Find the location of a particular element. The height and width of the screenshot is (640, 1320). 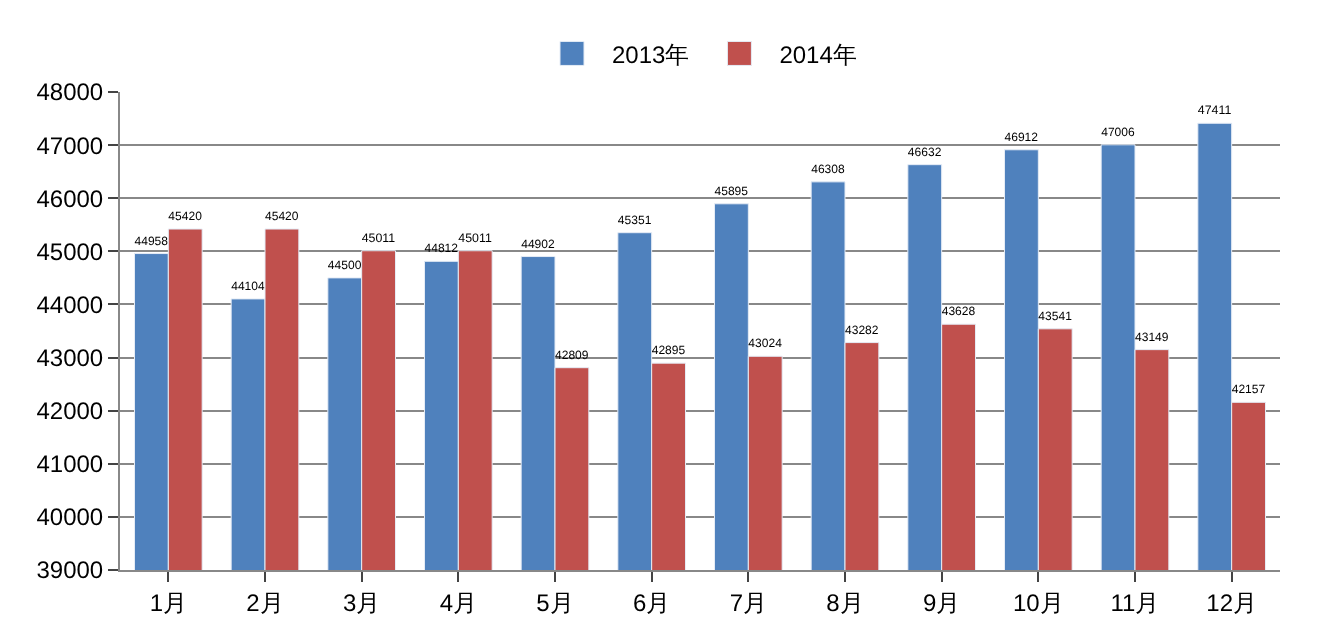

y-tick-label: 48000 is located at coordinates (70, 92).